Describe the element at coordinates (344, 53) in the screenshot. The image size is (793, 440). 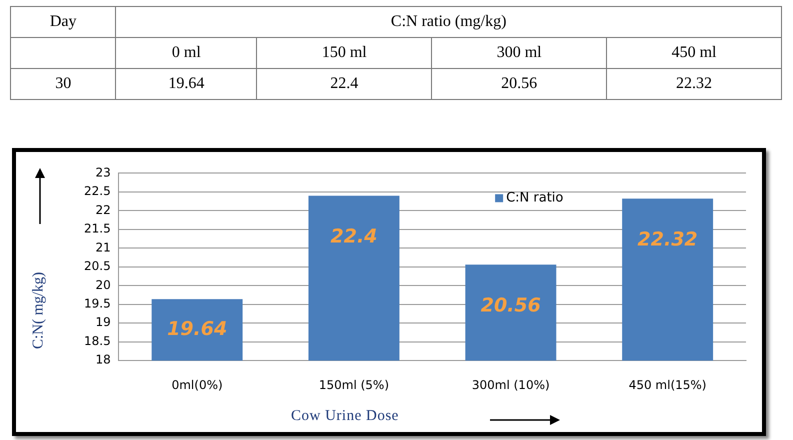
I see `text: 150 ml` at that location.